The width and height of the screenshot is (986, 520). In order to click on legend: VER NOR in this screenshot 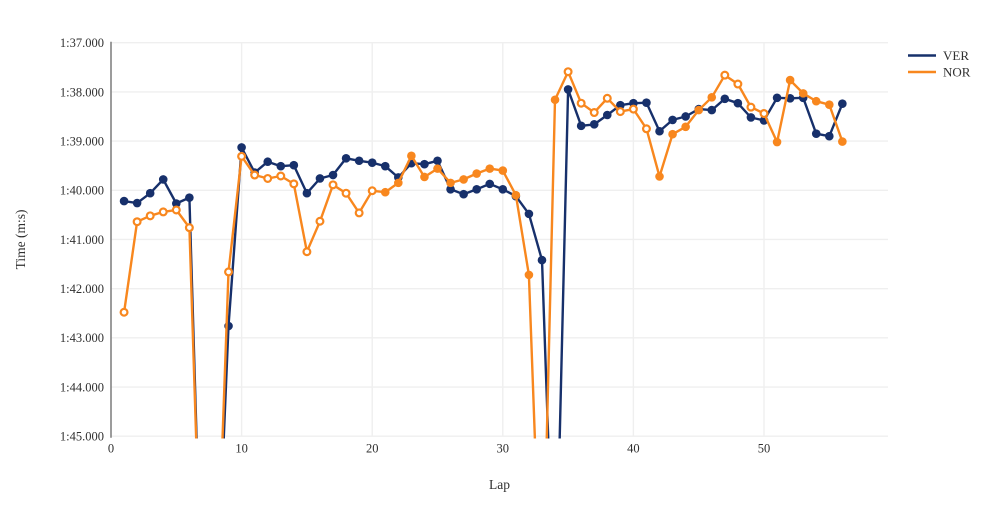, I will do `click(939, 64)`.